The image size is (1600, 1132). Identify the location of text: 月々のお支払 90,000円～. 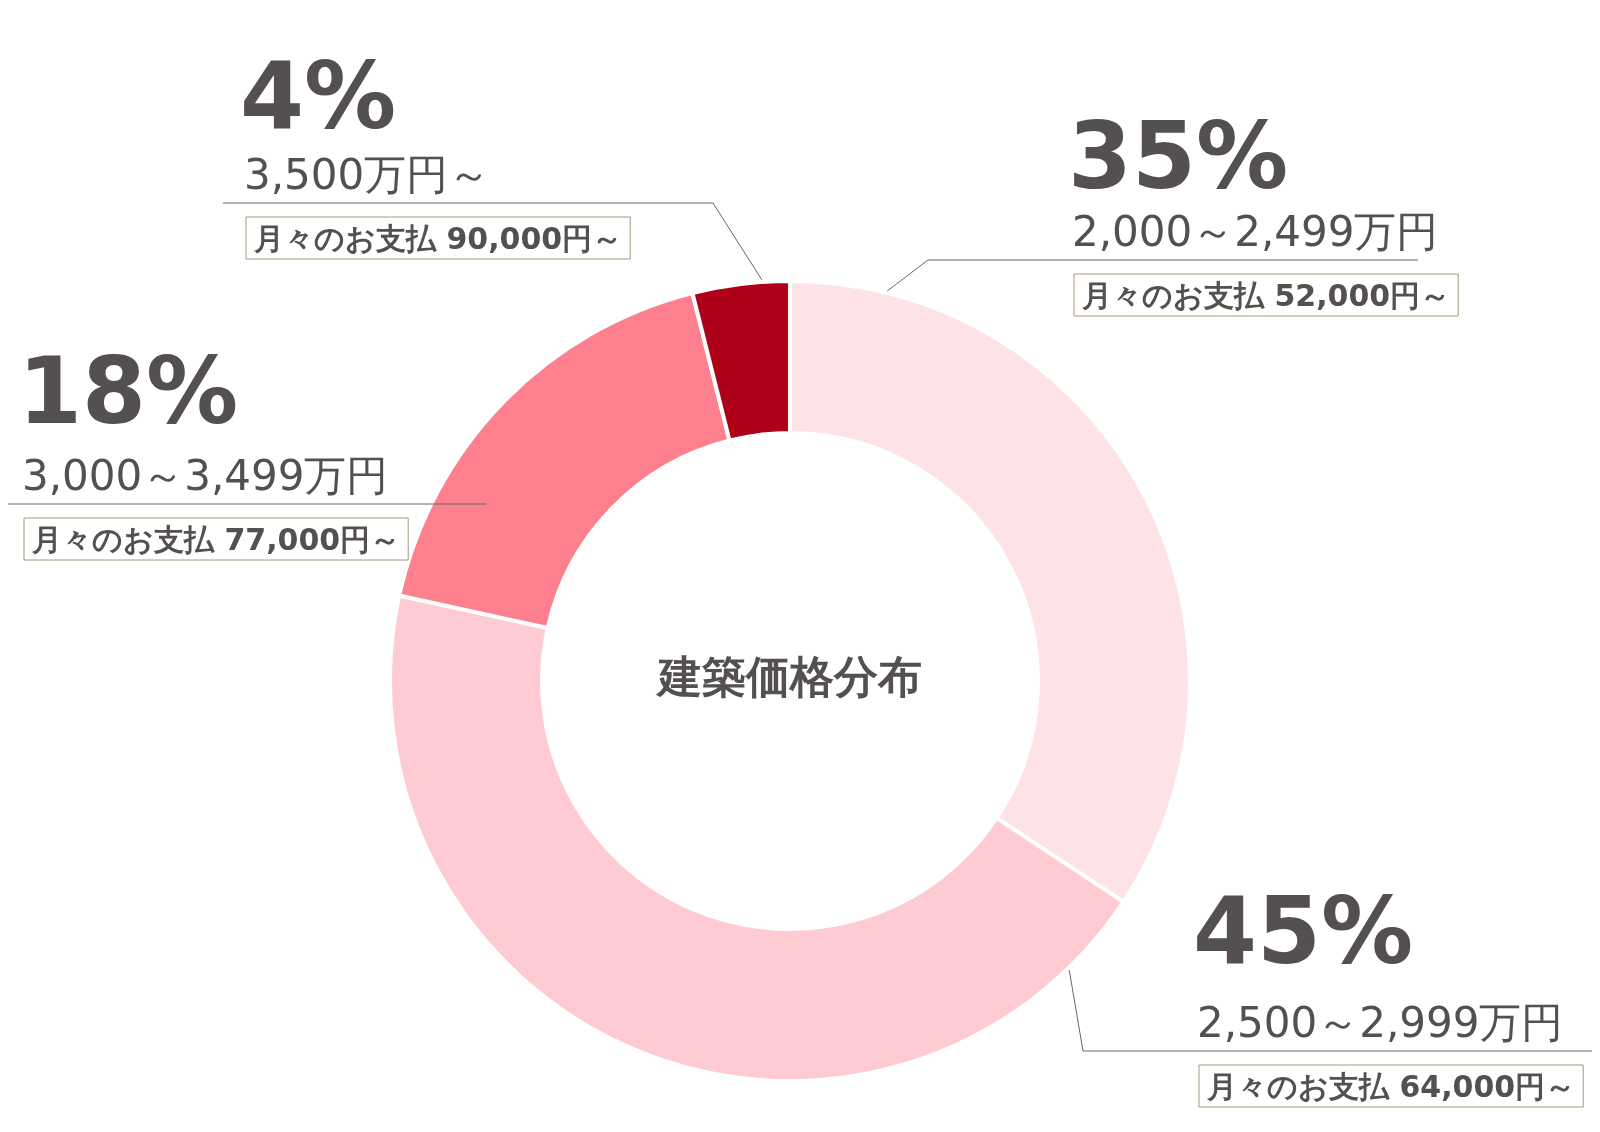
(438, 238).